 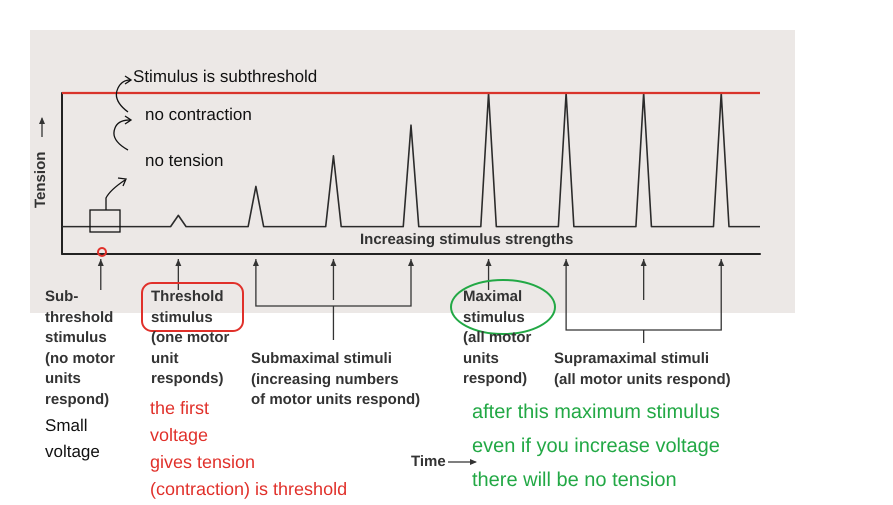 What do you see at coordinates (190, 338) in the screenshot?
I see `text: Threshold stimulus (one motor unit responds)` at bounding box center [190, 338].